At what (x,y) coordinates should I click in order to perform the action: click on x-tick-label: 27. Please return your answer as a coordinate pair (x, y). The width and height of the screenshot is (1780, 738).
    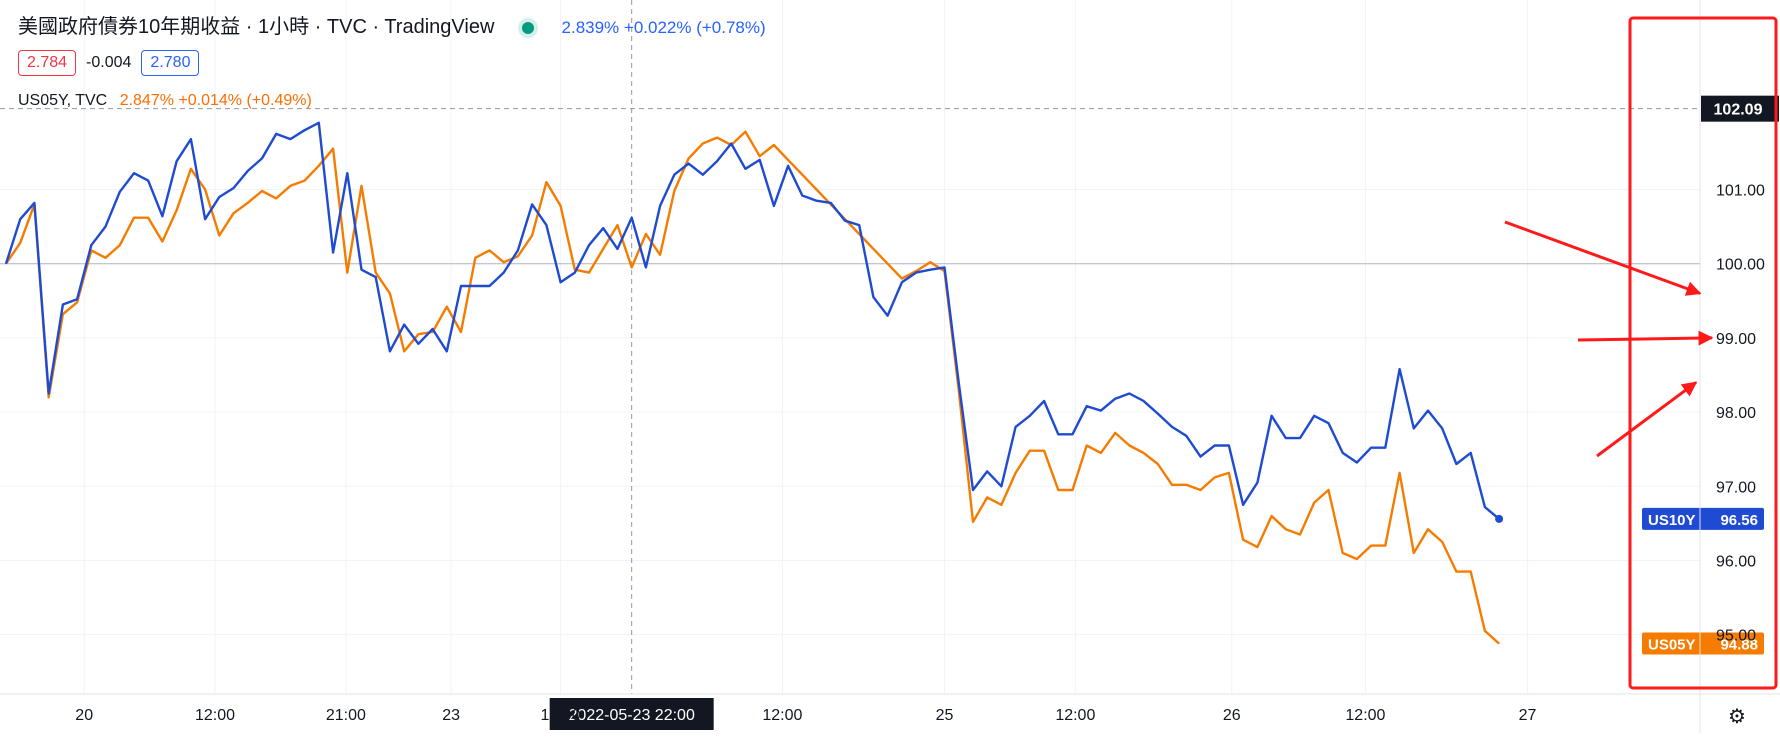
    Looking at the image, I should click on (1528, 715).